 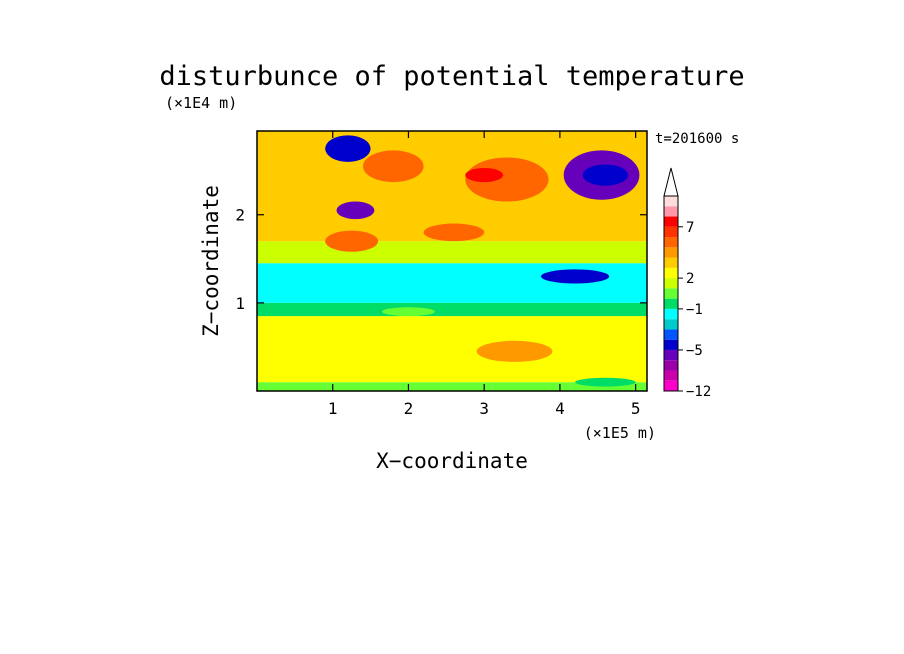 I want to click on colorbar-label: 7, so click(x=690, y=228).